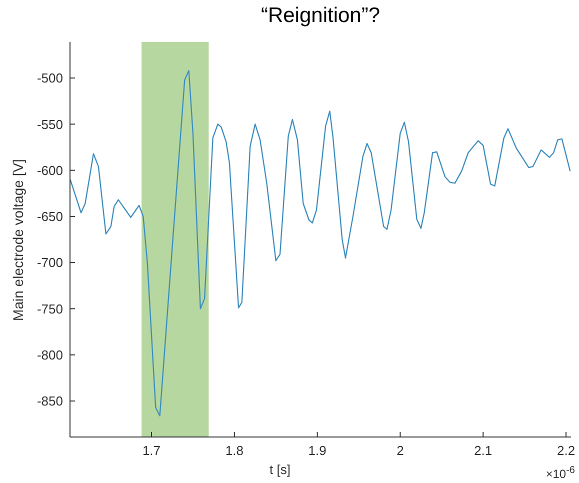 This screenshot has height=483, width=579. What do you see at coordinates (317, 450) in the screenshot?
I see `x-tick-label: 1.9` at bounding box center [317, 450].